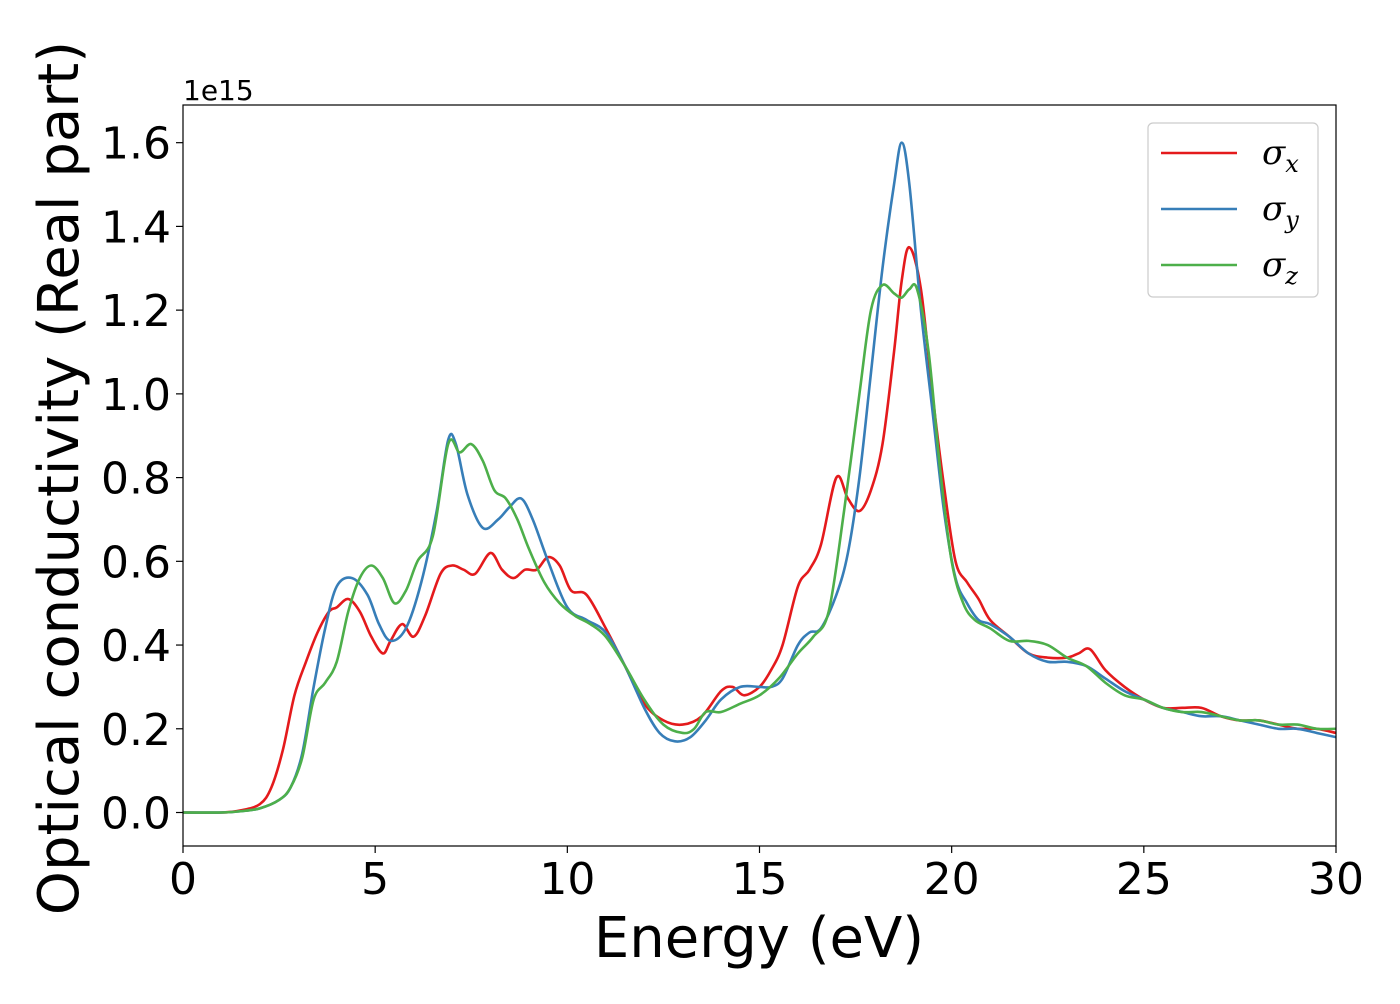 The width and height of the screenshot is (1400, 1004). What do you see at coordinates (136, 144) in the screenshot?
I see `y-tick-label: 1.6` at bounding box center [136, 144].